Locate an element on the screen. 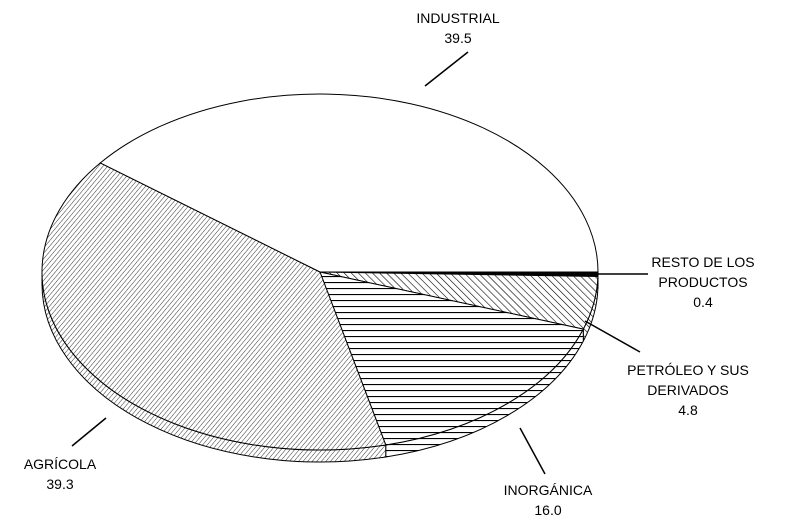 The image size is (800, 525). value-label: 39.3 is located at coordinates (60, 484).